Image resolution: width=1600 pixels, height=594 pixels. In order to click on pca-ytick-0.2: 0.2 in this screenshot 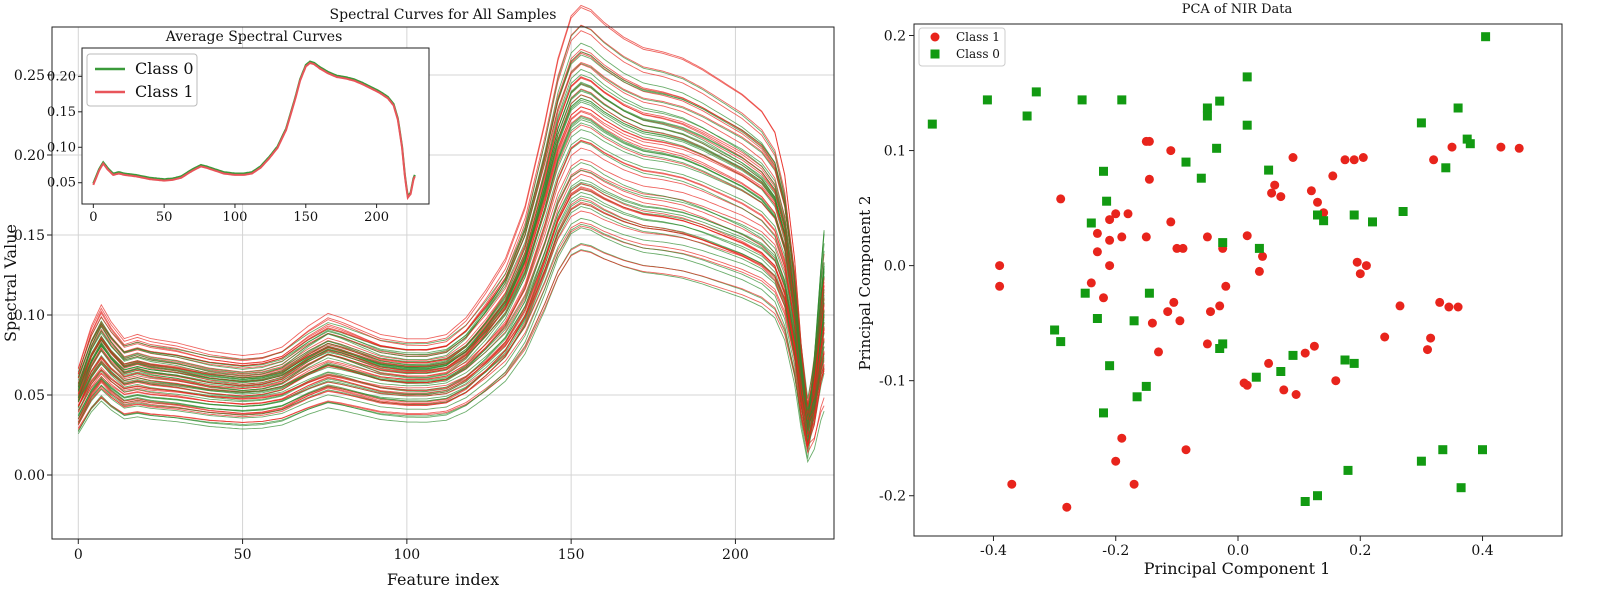, I will do `click(895, 37)`.